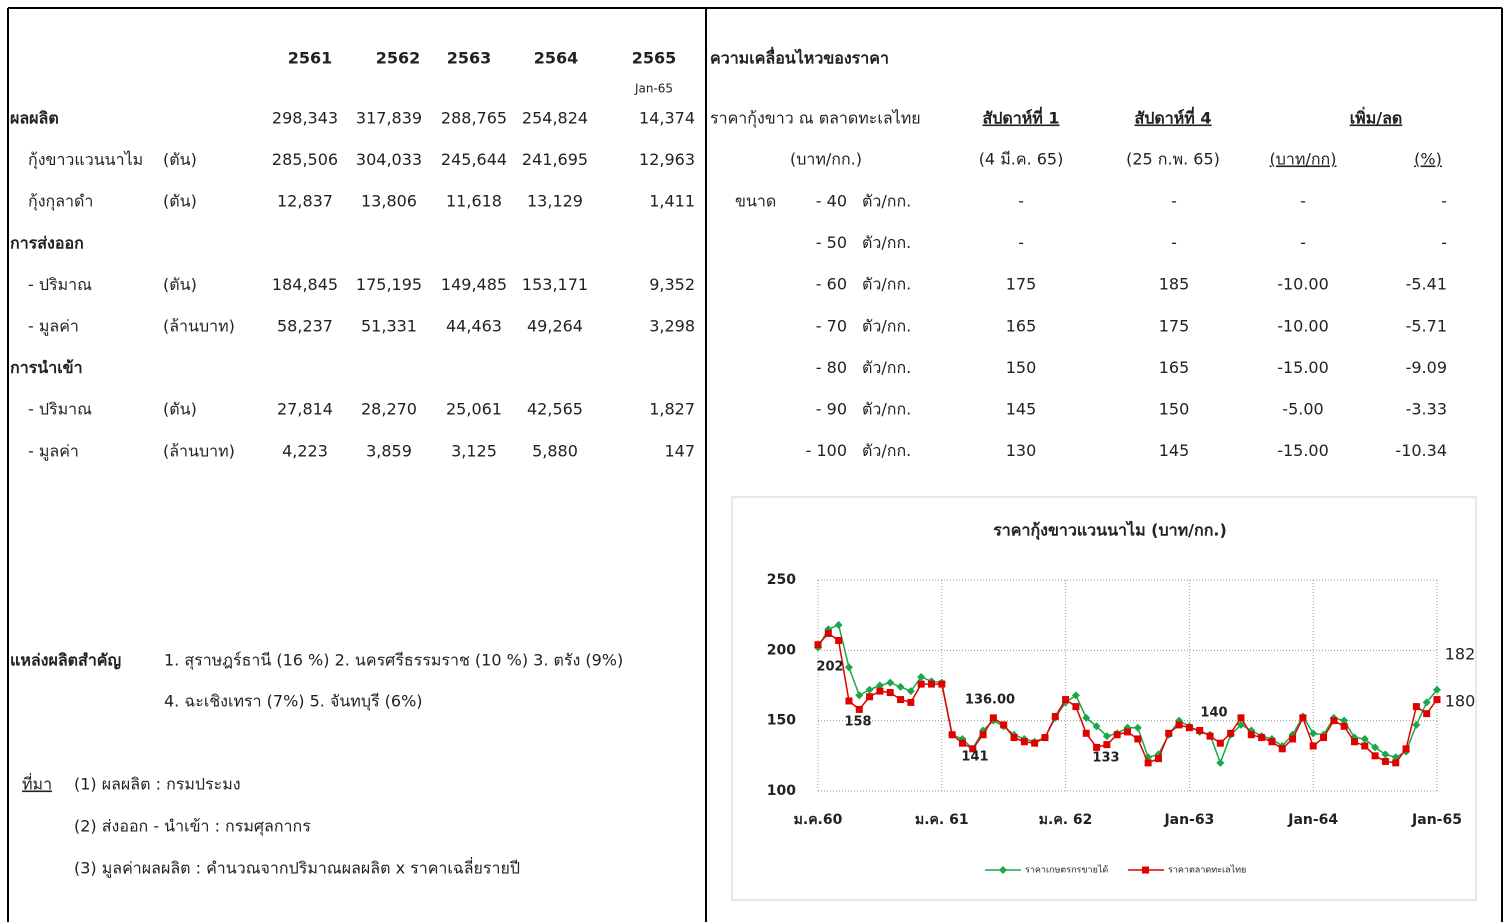 Image resolution: width=1505 pixels, height=922 pixels. Describe the element at coordinates (305, 118) in the screenshot. I see `cell: 298,343` at that location.